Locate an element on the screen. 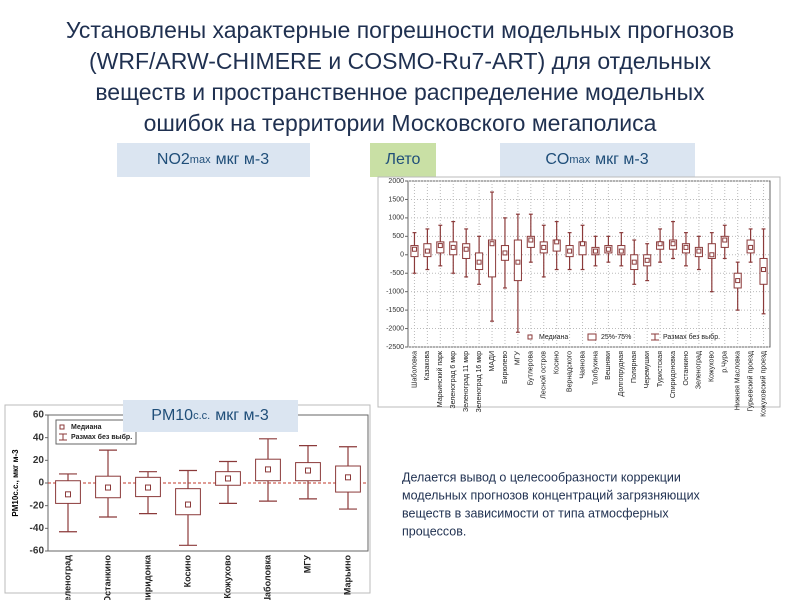  x-tick-label: Вернадского is located at coordinates (569, 371).